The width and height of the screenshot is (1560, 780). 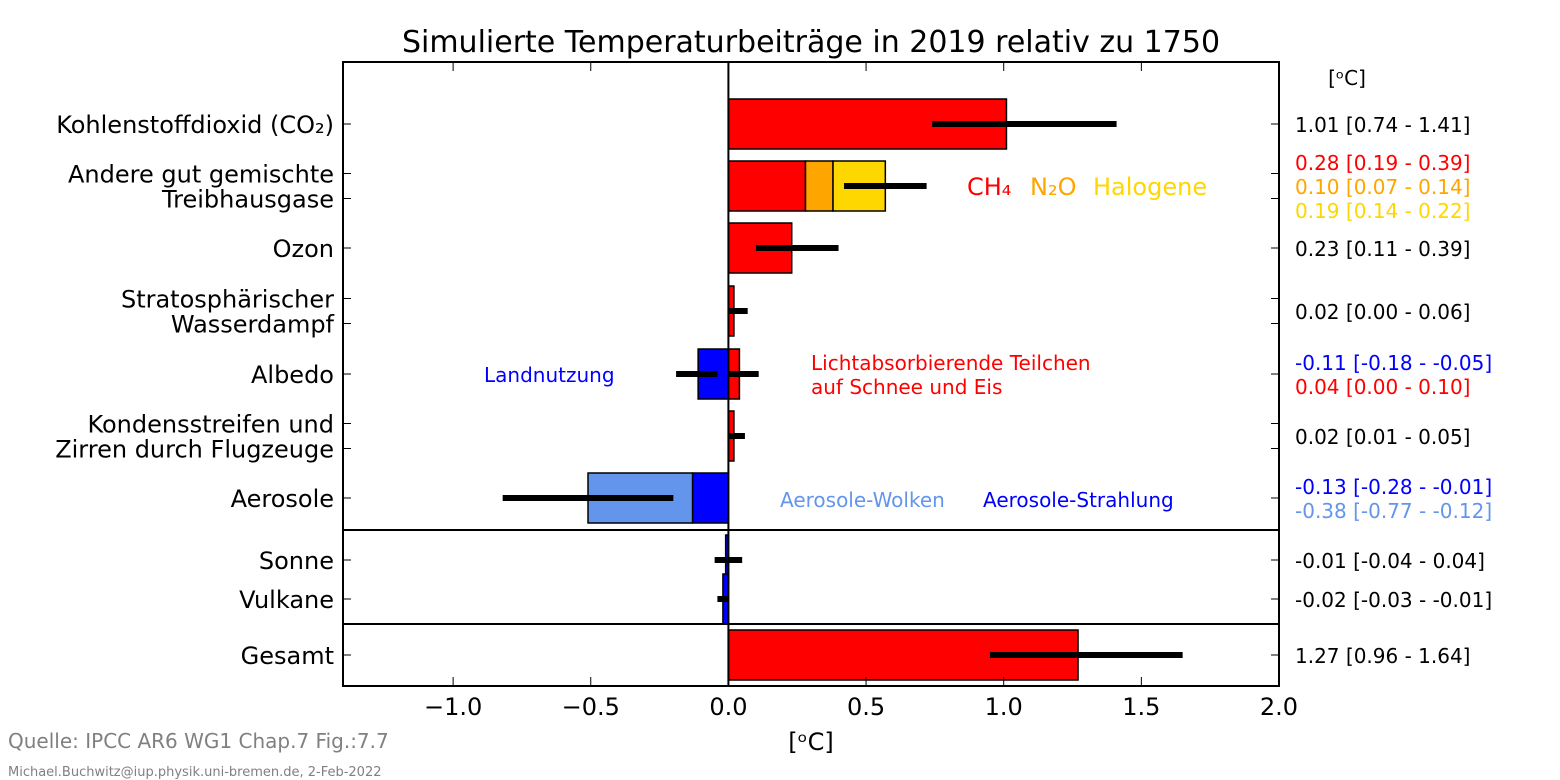 I want to click on x-tick-label: −1.0, so click(x=453, y=707).